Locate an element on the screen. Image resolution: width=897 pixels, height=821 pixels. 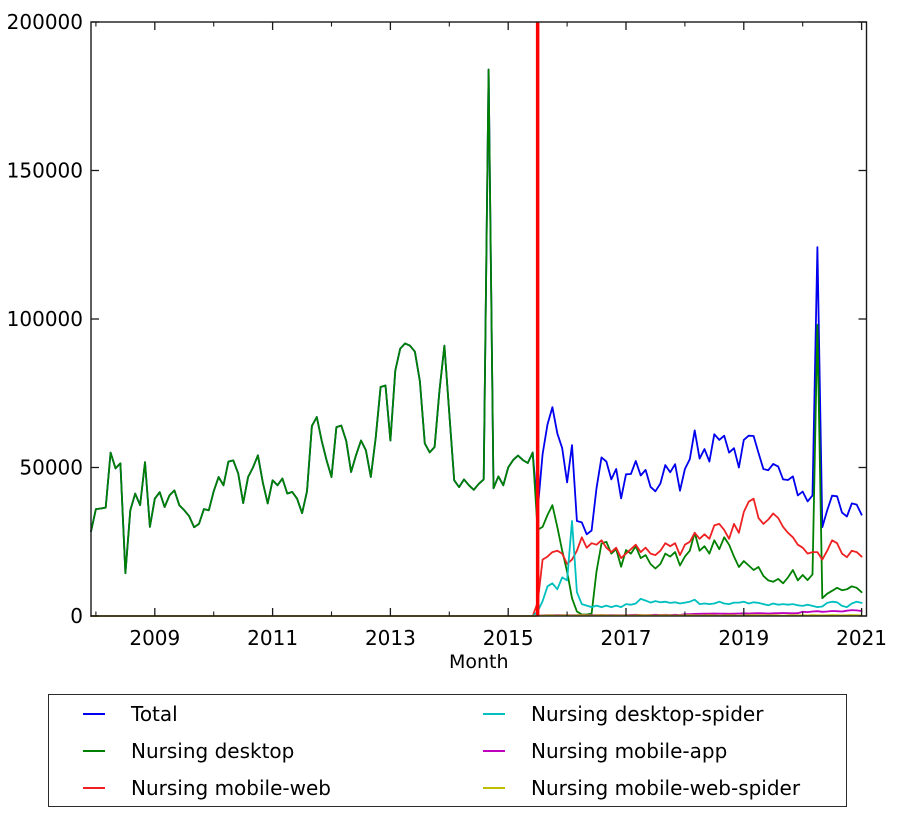
x-tick-label: 2011 is located at coordinates (272, 638).